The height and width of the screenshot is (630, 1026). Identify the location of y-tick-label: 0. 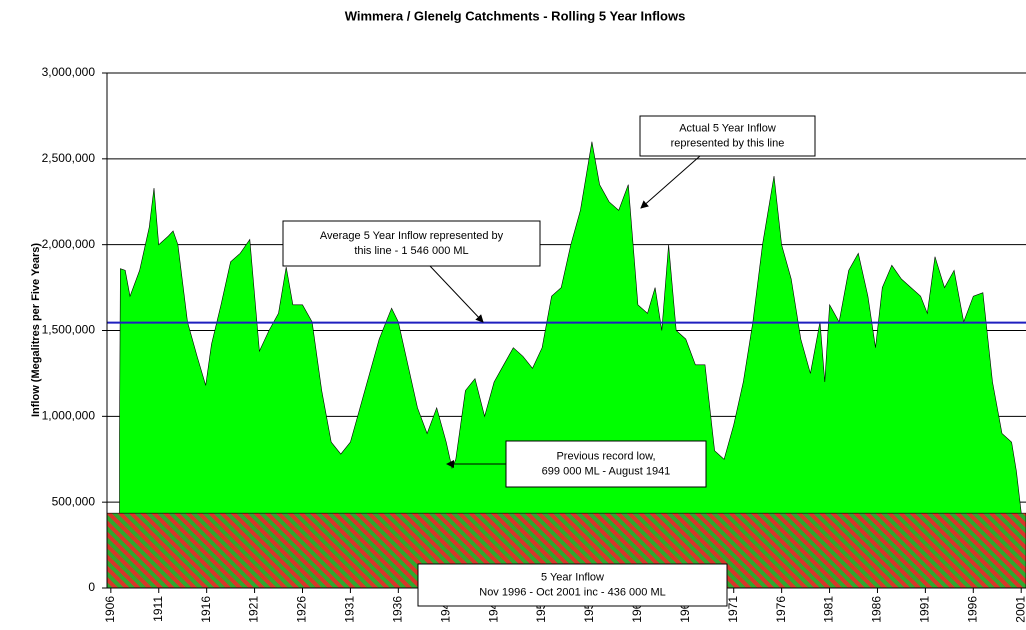
(91, 587).